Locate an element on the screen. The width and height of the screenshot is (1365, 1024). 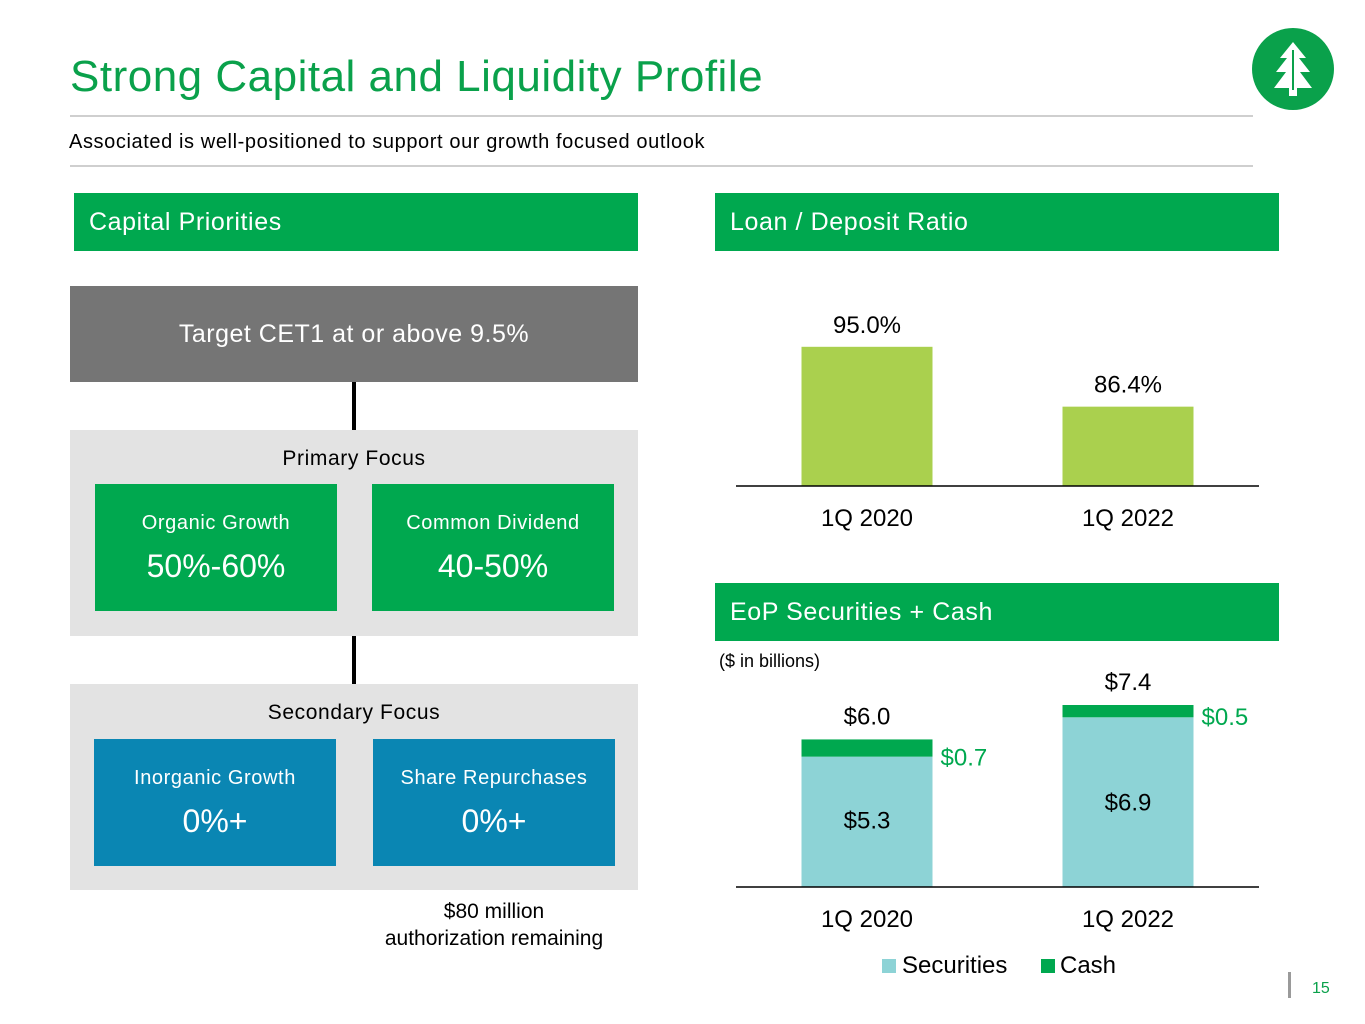
securities-value-label: $5.3 is located at coordinates (867, 820).